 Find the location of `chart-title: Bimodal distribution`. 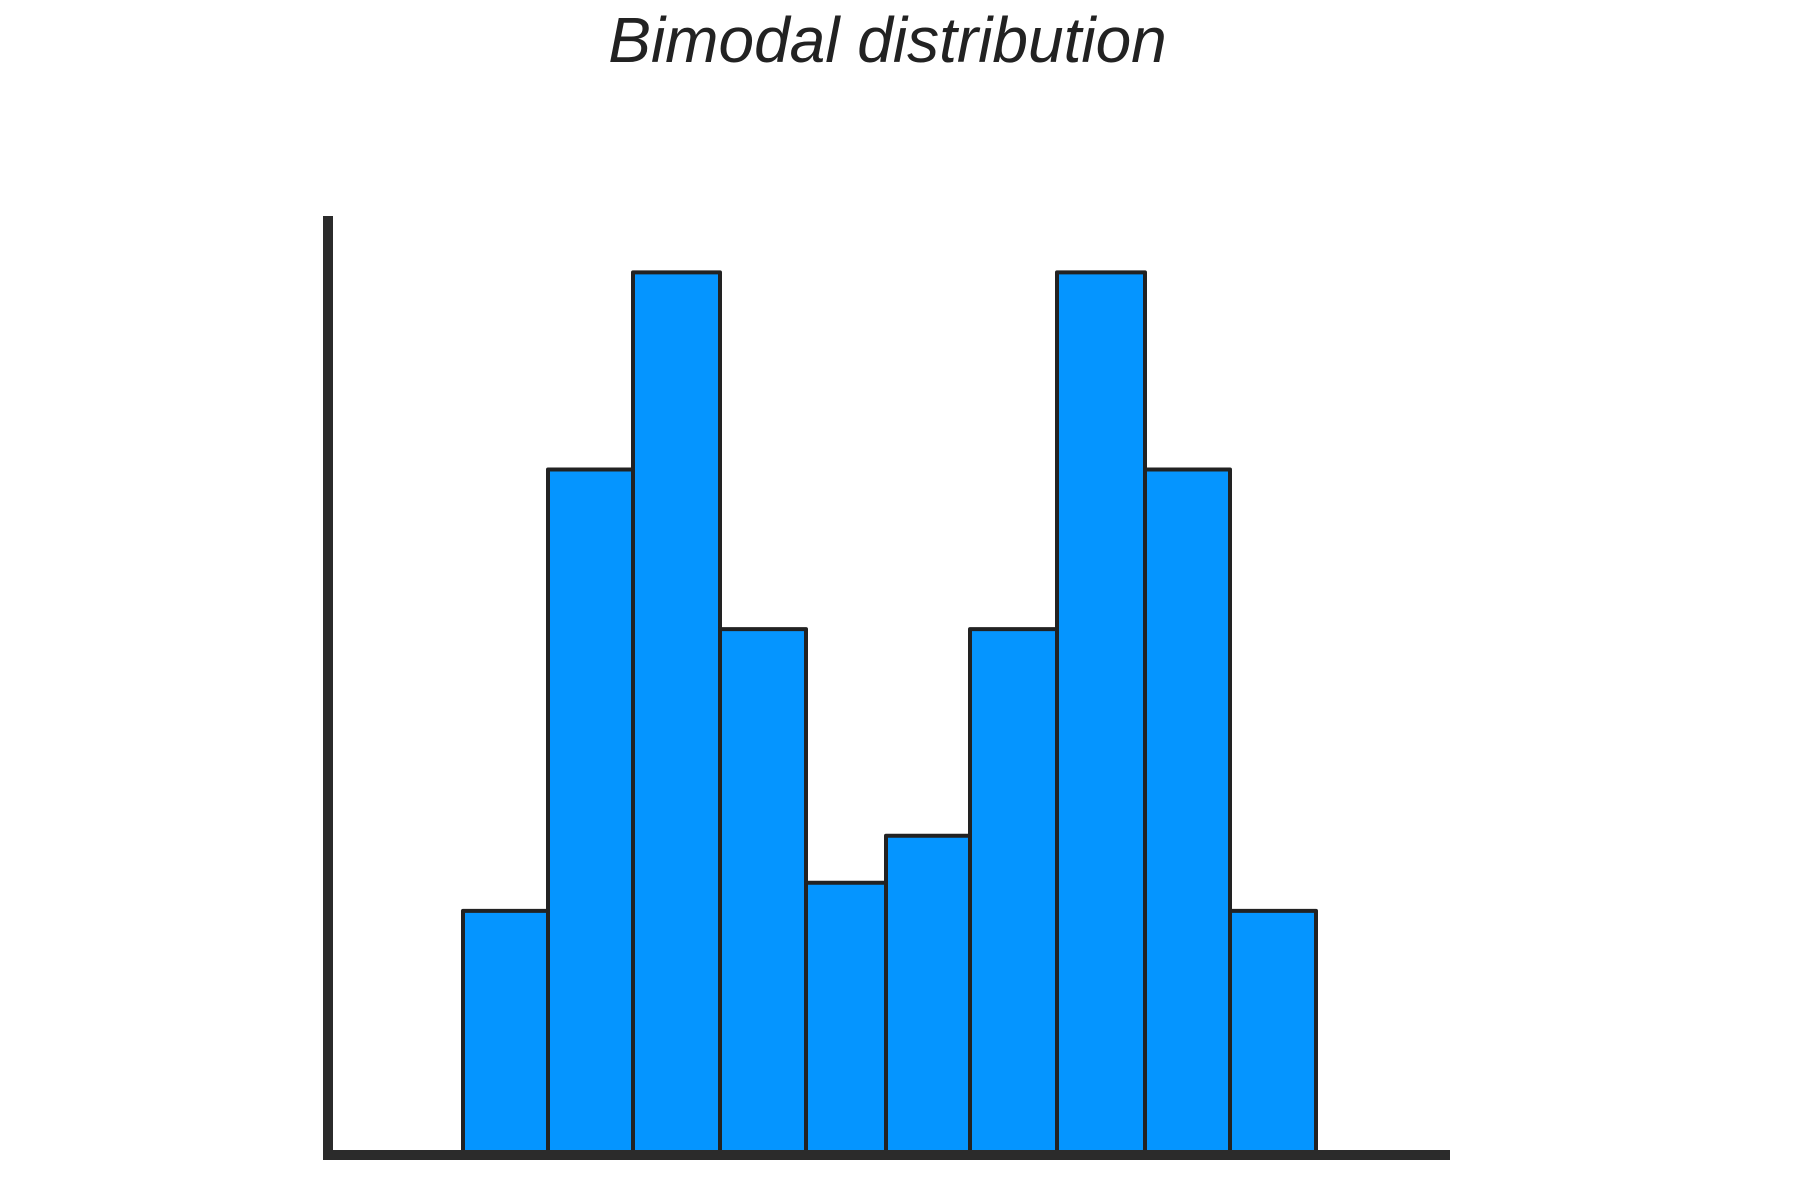

chart-title: Bimodal distribution is located at coordinates (887, 40).